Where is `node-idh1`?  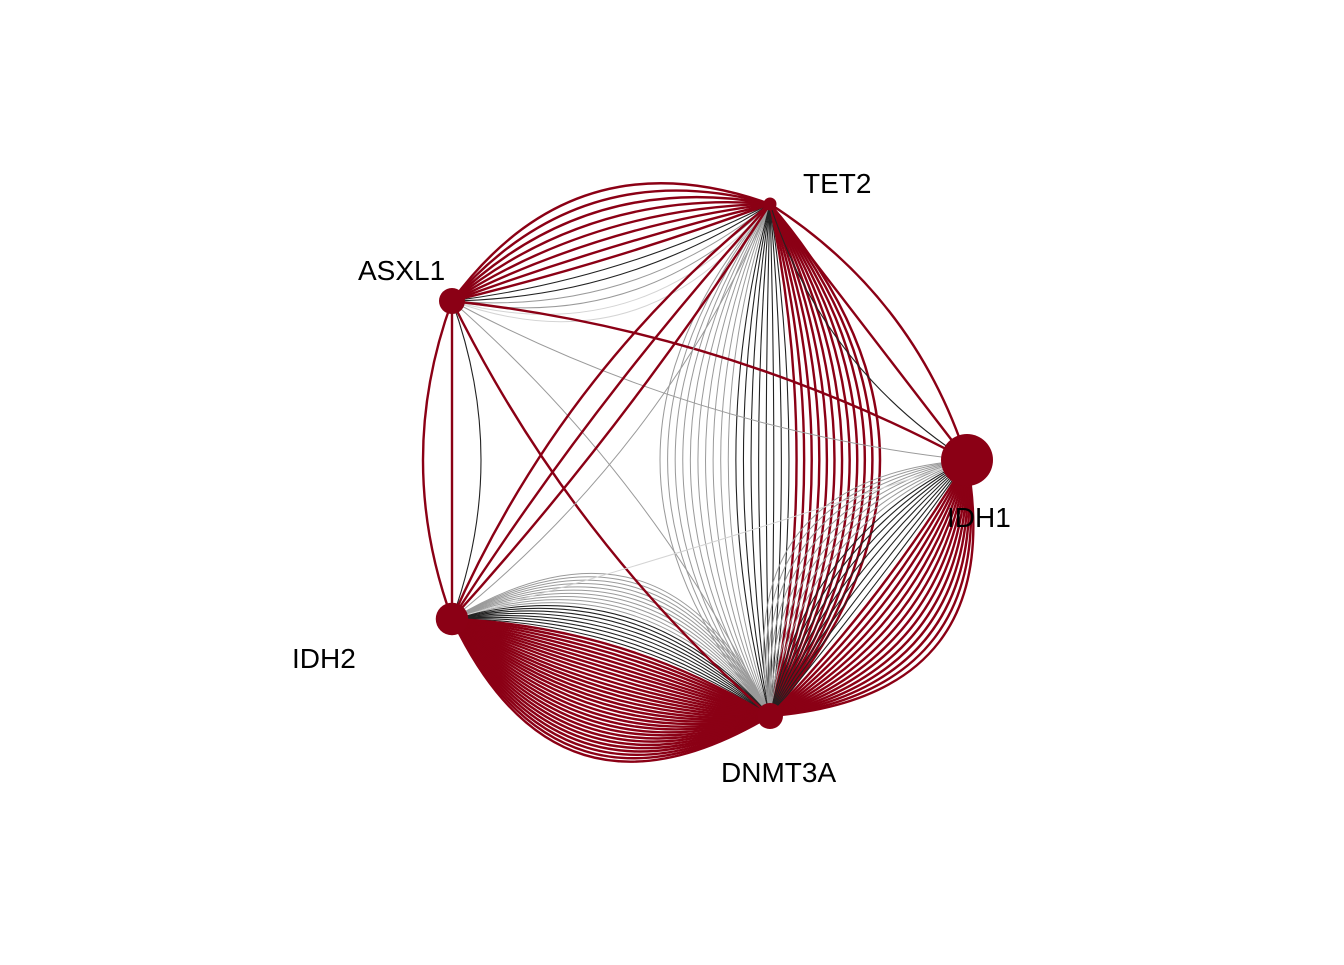
node-idh1 is located at coordinates (967, 460).